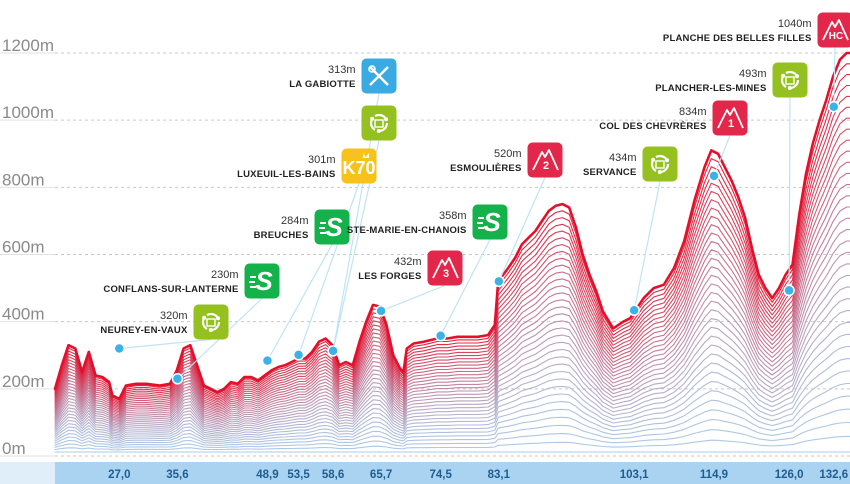 The image size is (850, 484). What do you see at coordinates (23, 314) in the screenshot?
I see `y-tick-label: 400m` at bounding box center [23, 314].